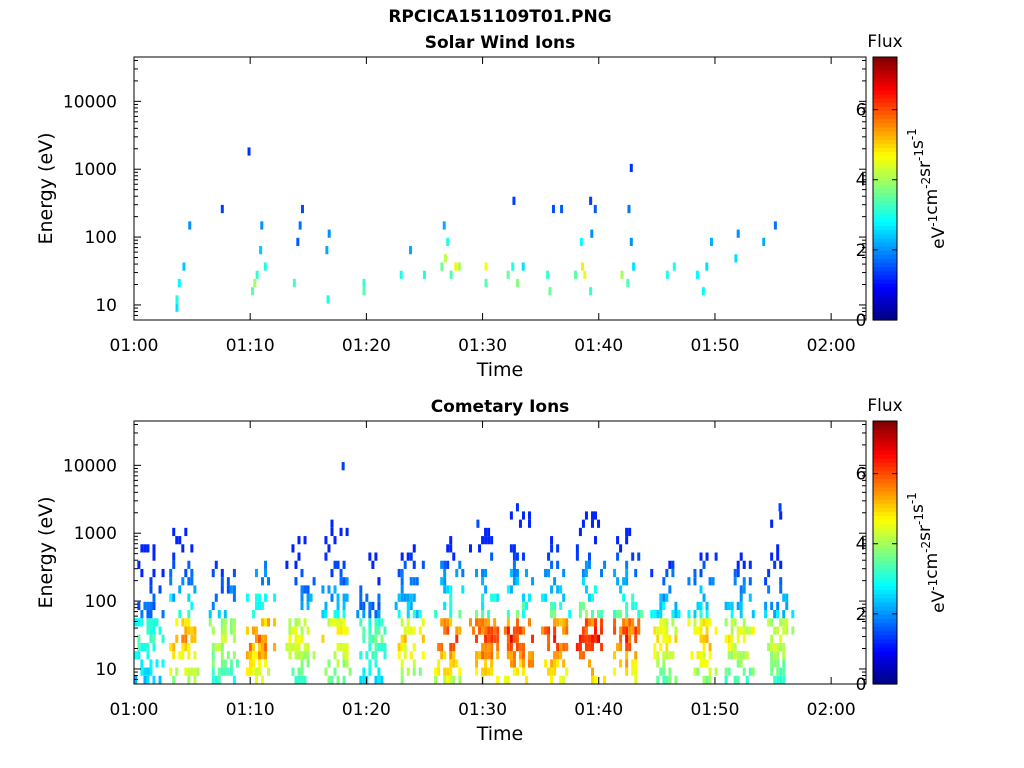 The height and width of the screenshot is (768, 1024). I want to click on colorbar-tick-label: 6, so click(861, 111).